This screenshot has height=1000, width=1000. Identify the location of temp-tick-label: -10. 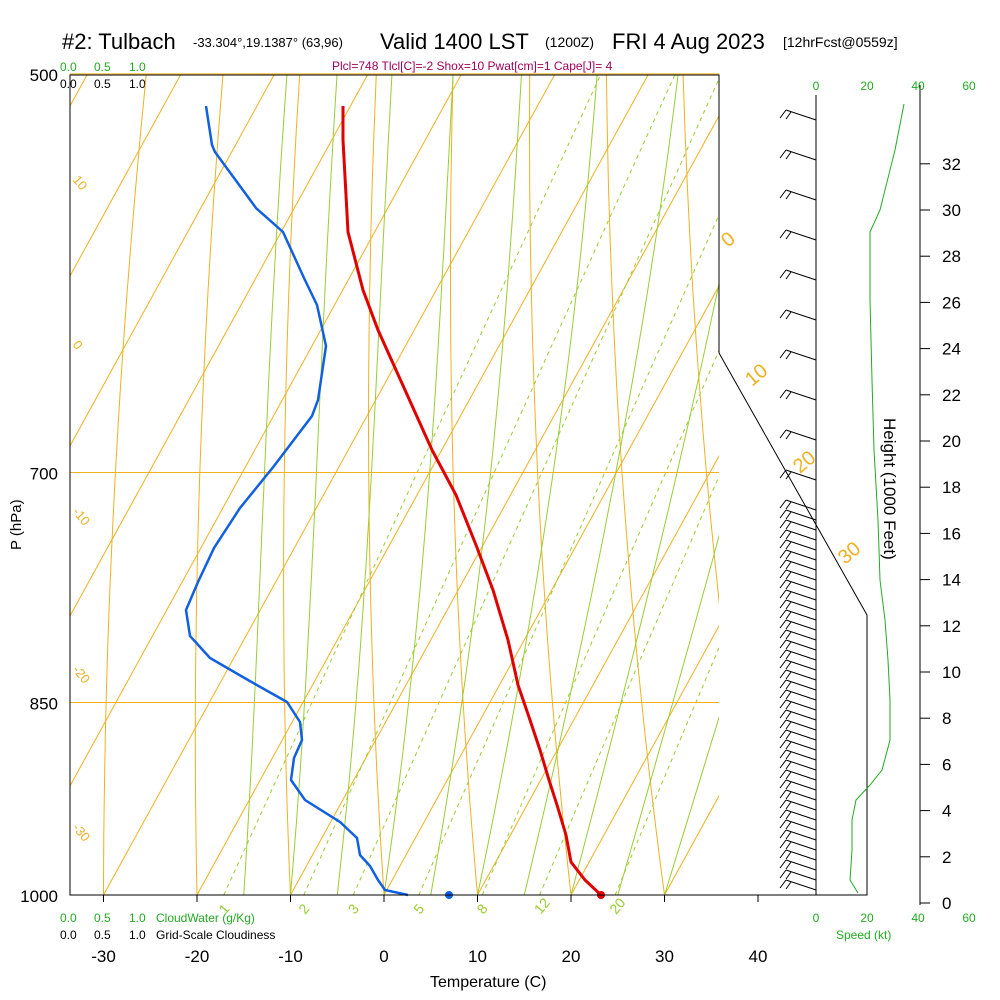
(290, 956).